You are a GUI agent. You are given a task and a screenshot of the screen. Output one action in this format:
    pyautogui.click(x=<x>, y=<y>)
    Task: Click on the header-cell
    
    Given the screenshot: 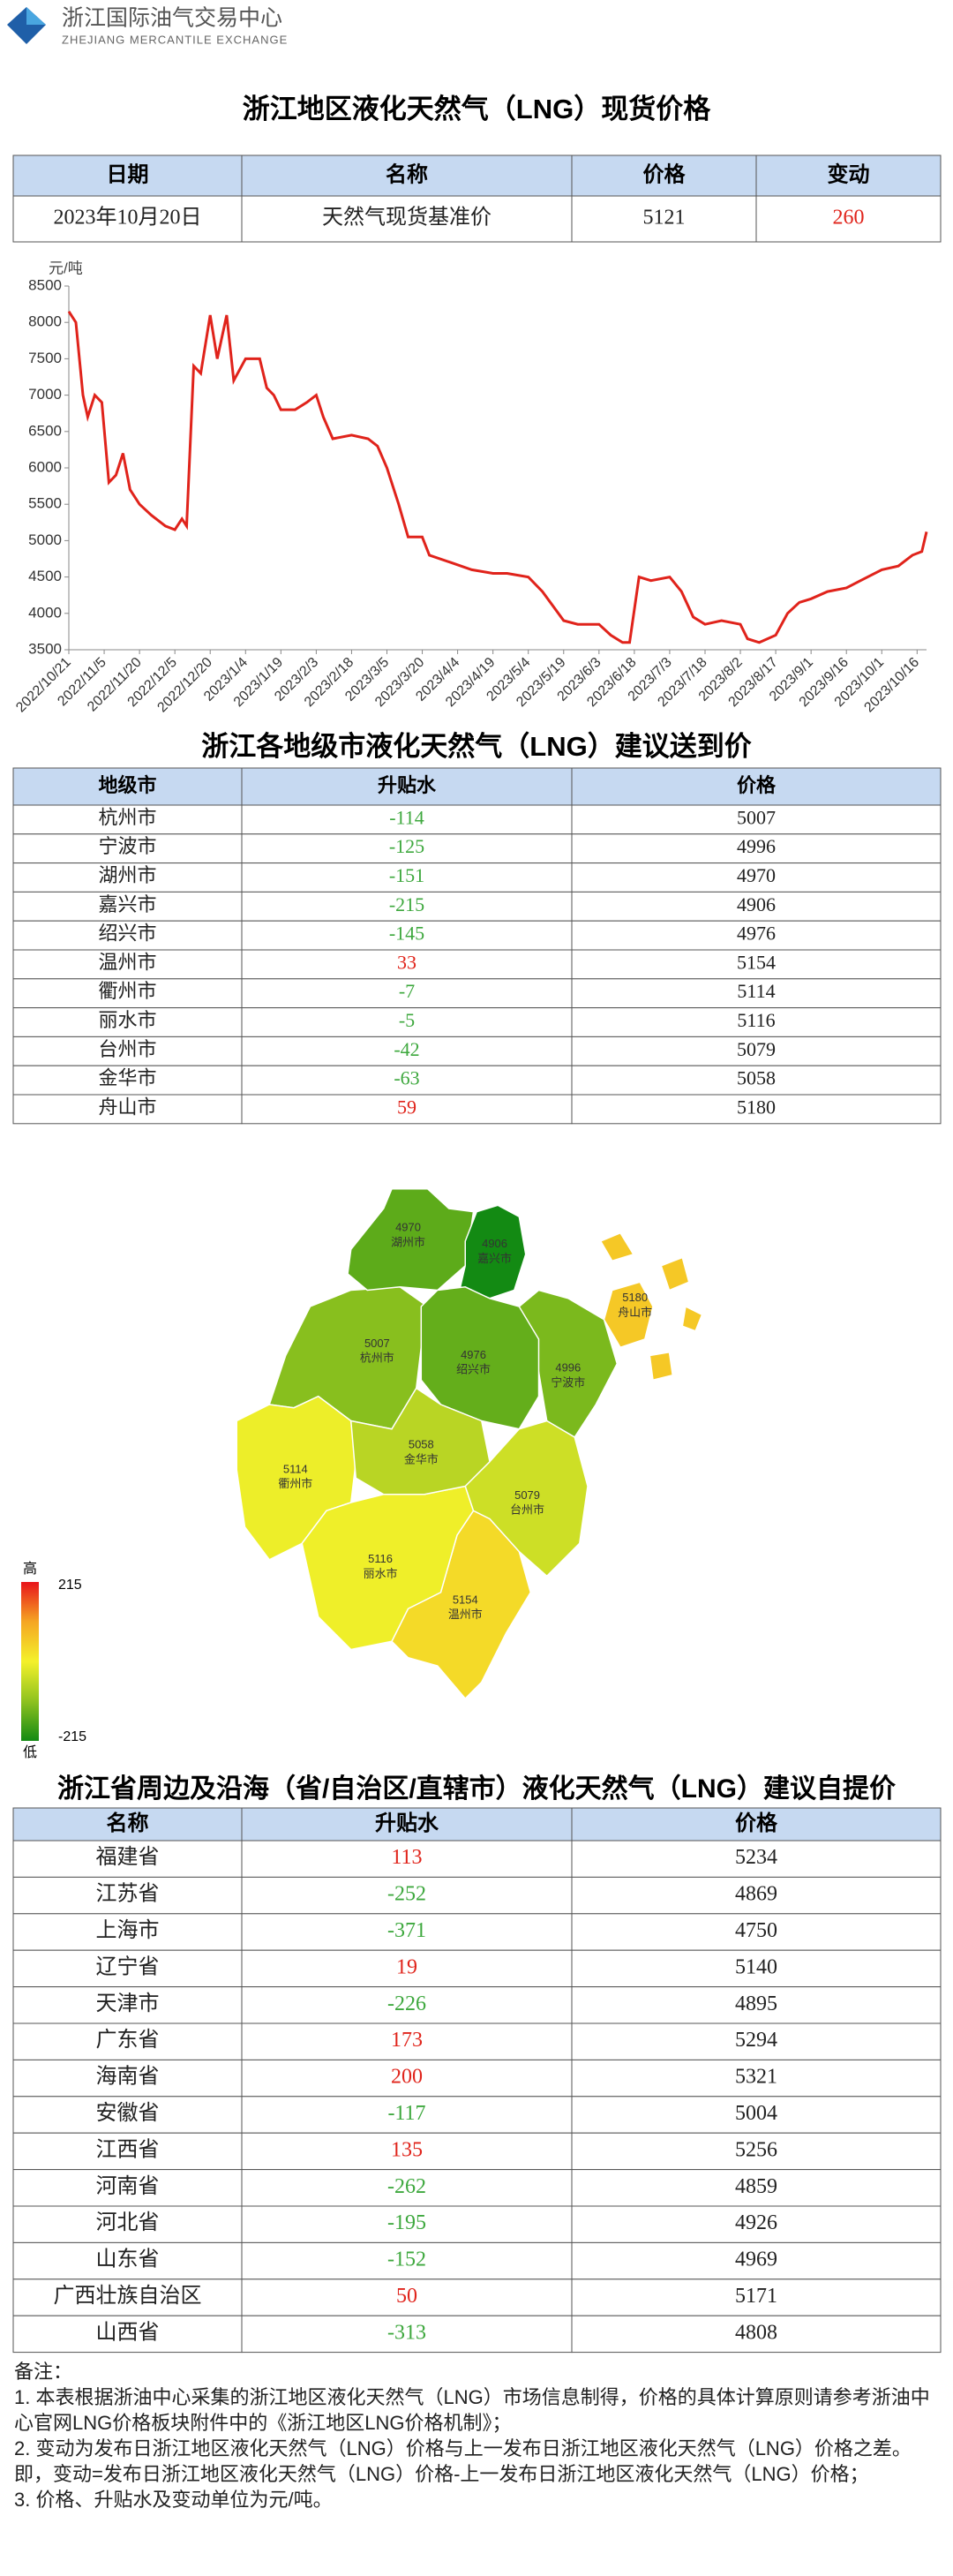 What is the action you would take?
    pyautogui.click(x=407, y=176)
    